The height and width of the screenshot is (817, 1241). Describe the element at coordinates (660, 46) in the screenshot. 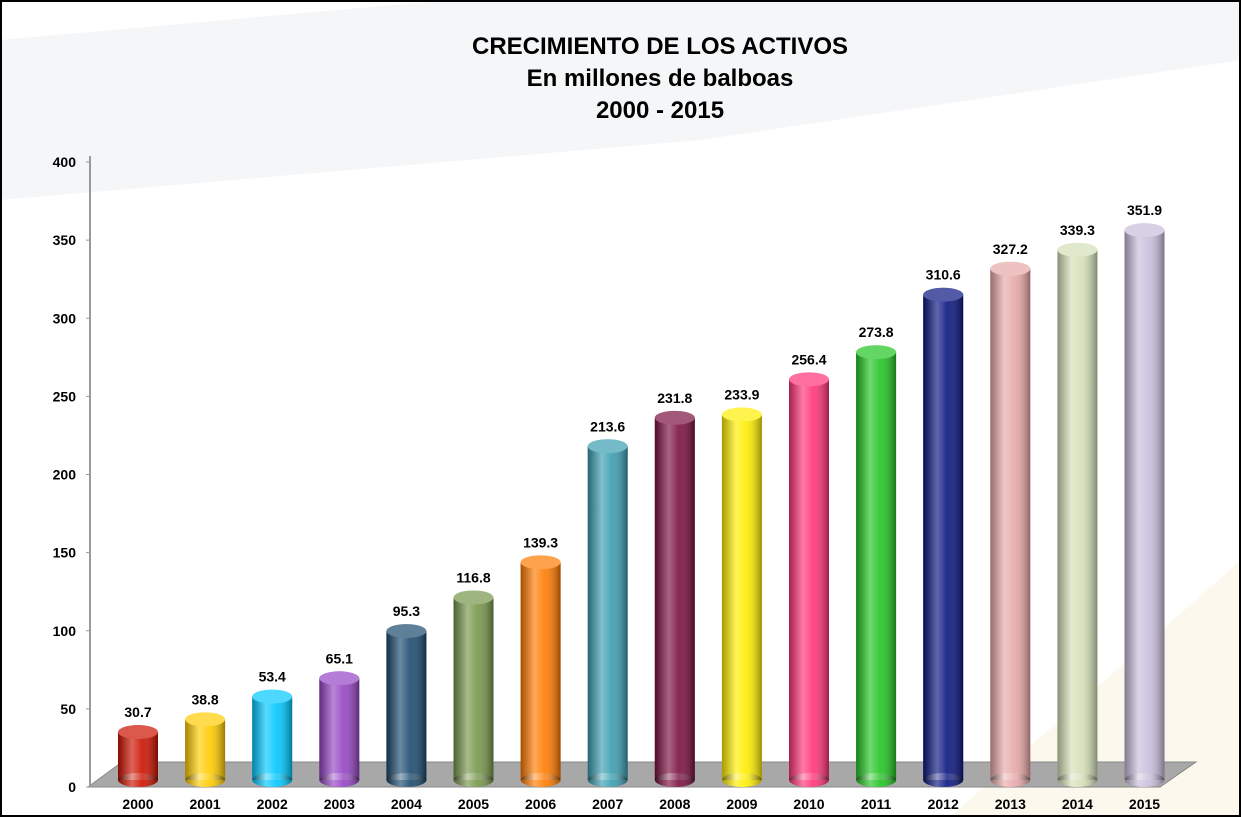

I see `chart-title: CRECIMIENTO DE LOS ACTIVOS` at that location.